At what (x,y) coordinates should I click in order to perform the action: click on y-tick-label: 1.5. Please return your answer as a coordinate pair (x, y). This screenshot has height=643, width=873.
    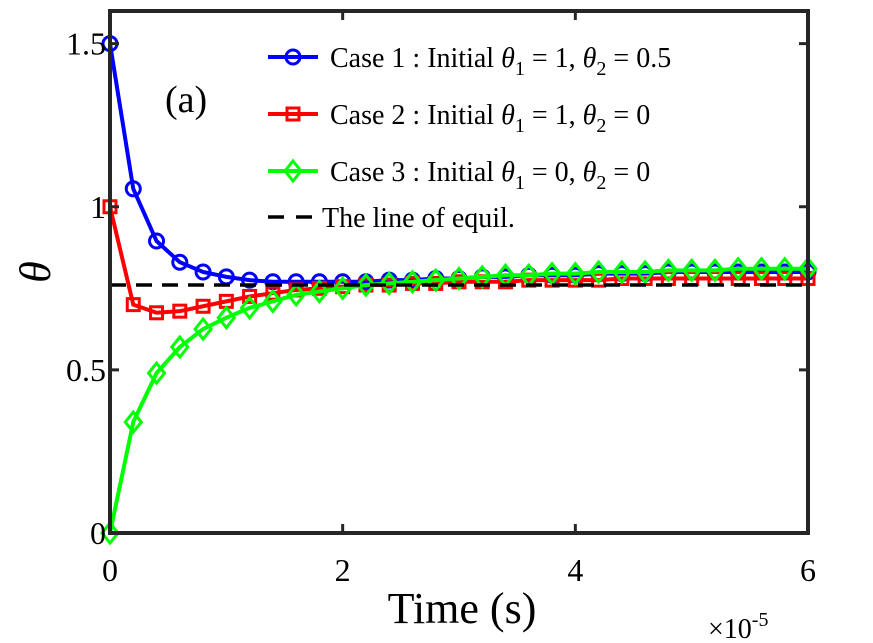
    Looking at the image, I should click on (86, 44).